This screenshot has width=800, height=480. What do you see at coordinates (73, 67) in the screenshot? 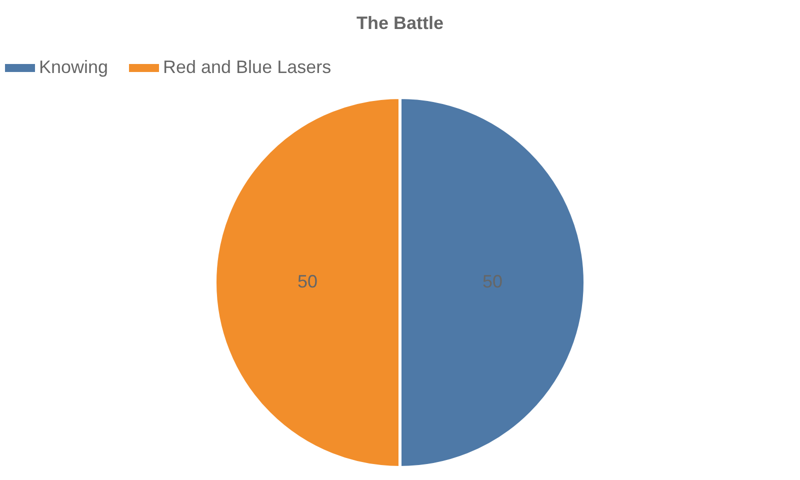
I see `legend-label: Knowing` at bounding box center [73, 67].